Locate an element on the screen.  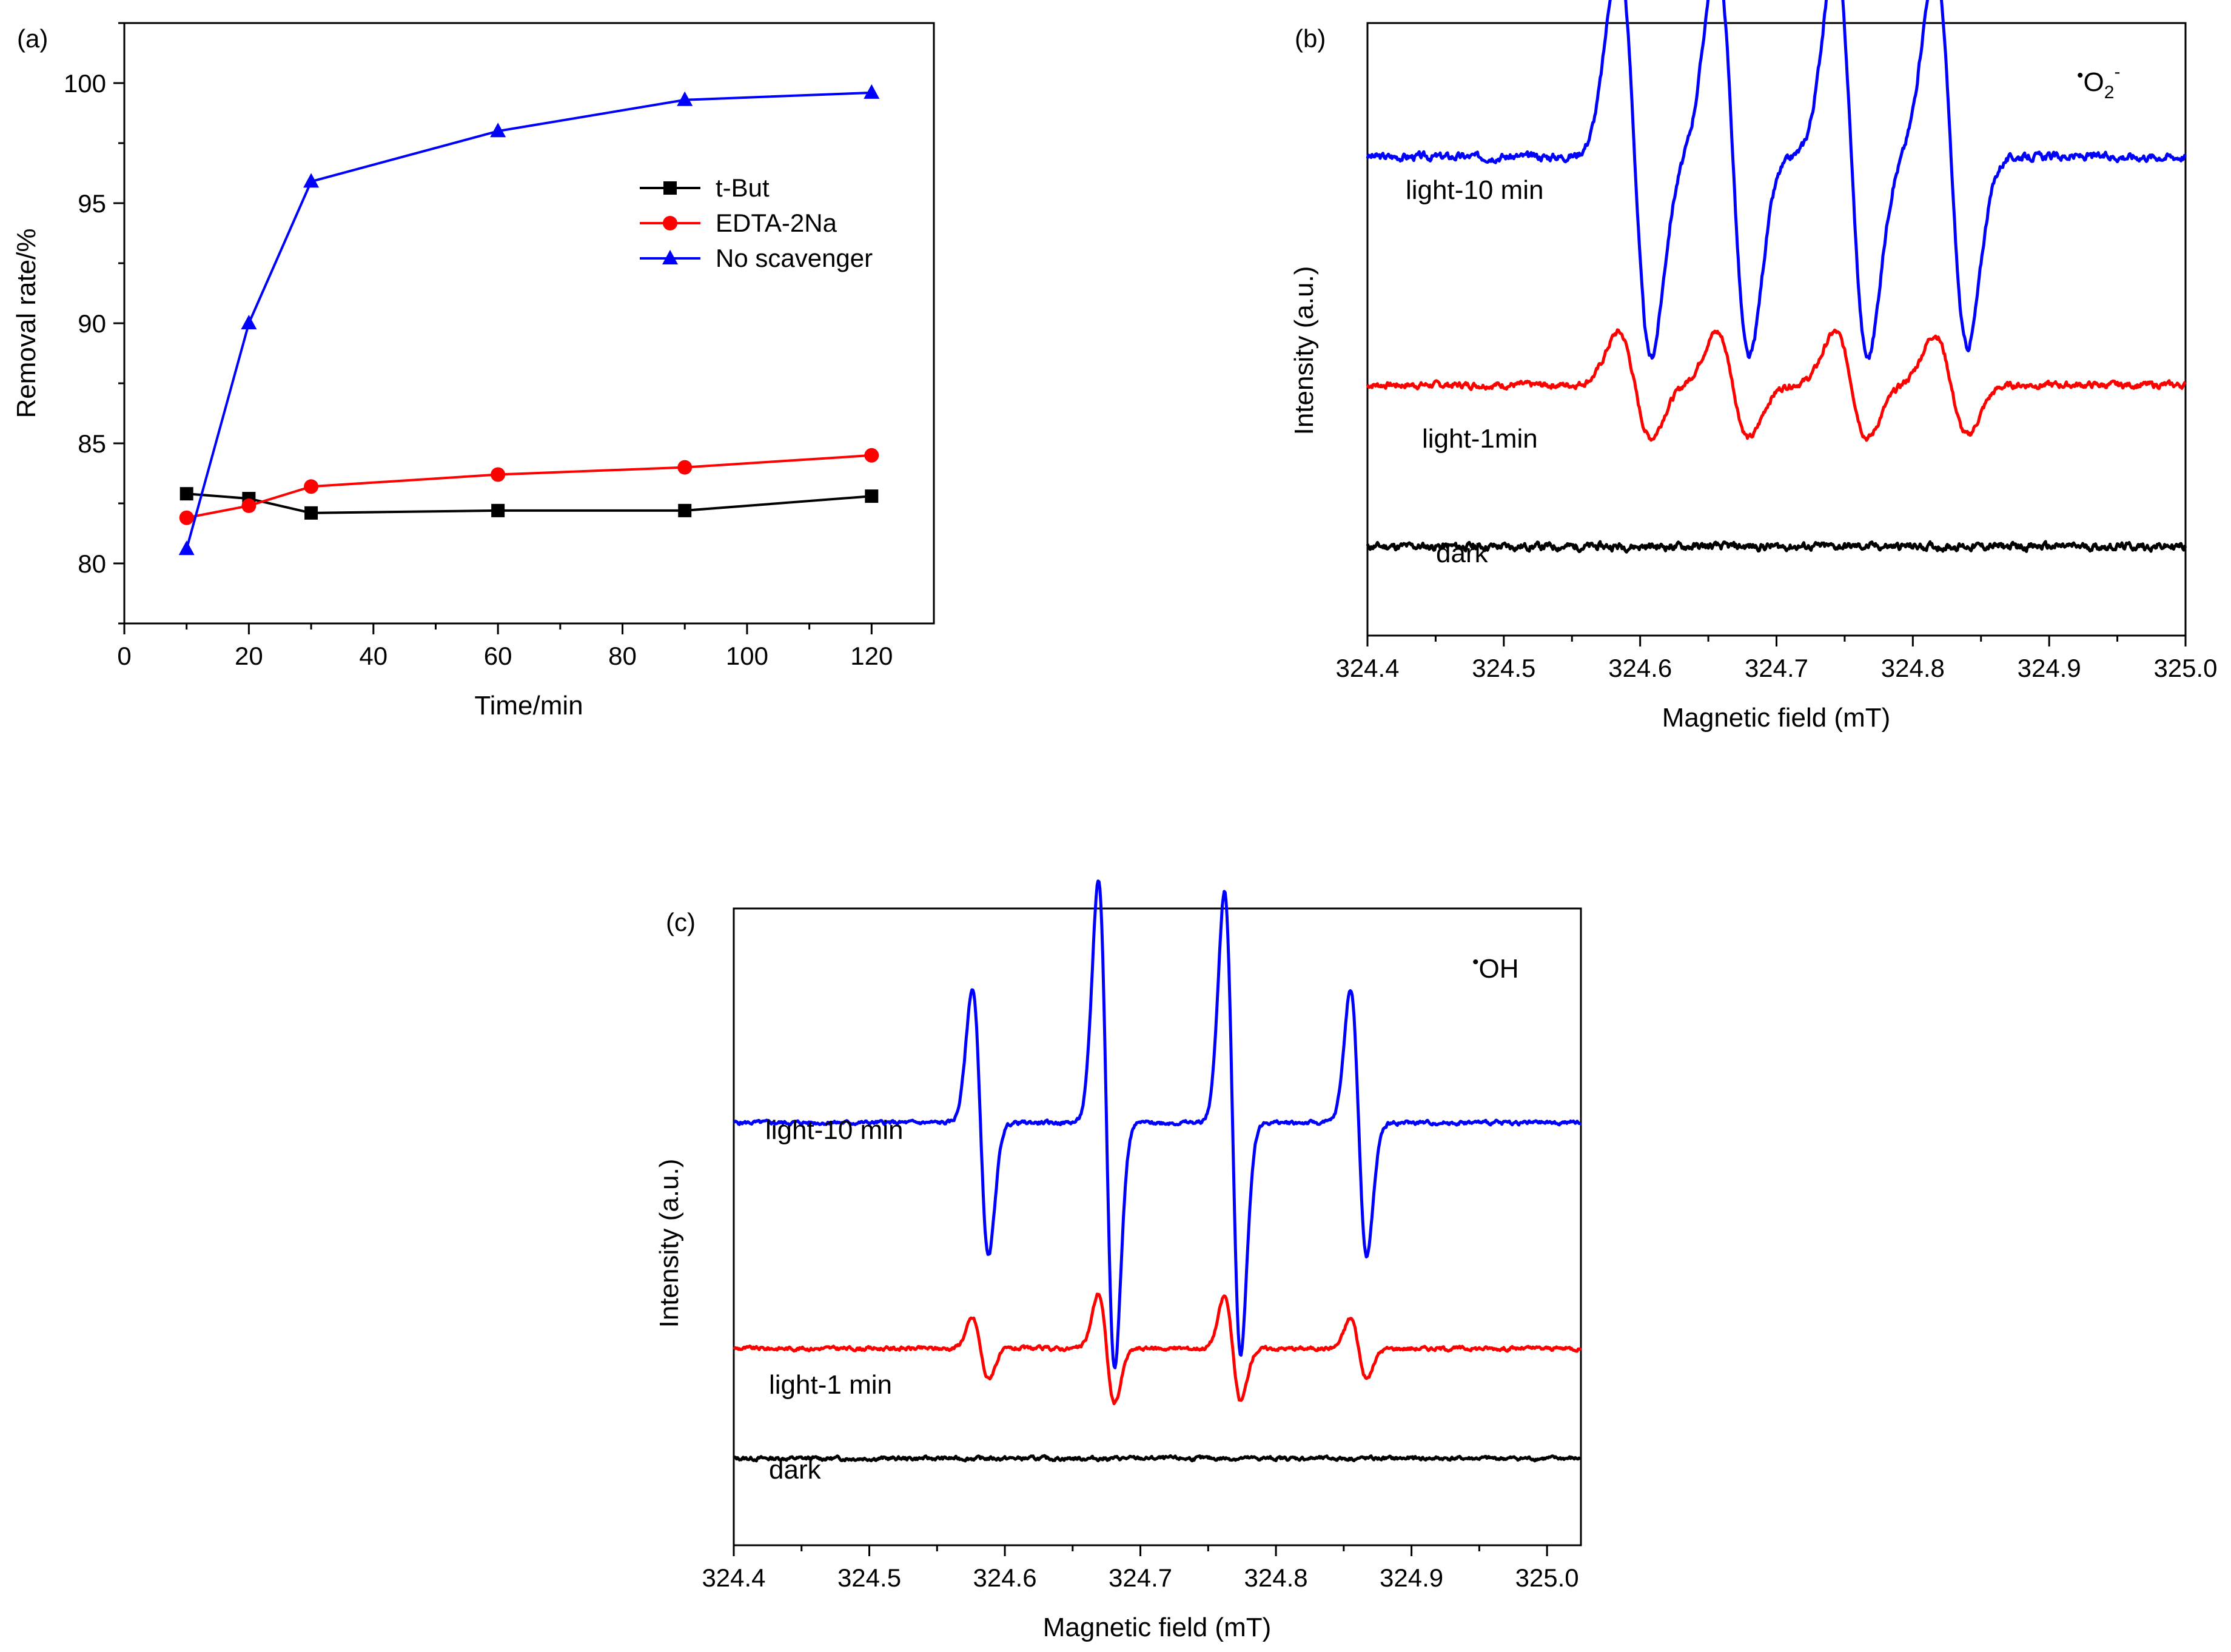
panel-c-plot-frame is located at coordinates (1157, 1227).